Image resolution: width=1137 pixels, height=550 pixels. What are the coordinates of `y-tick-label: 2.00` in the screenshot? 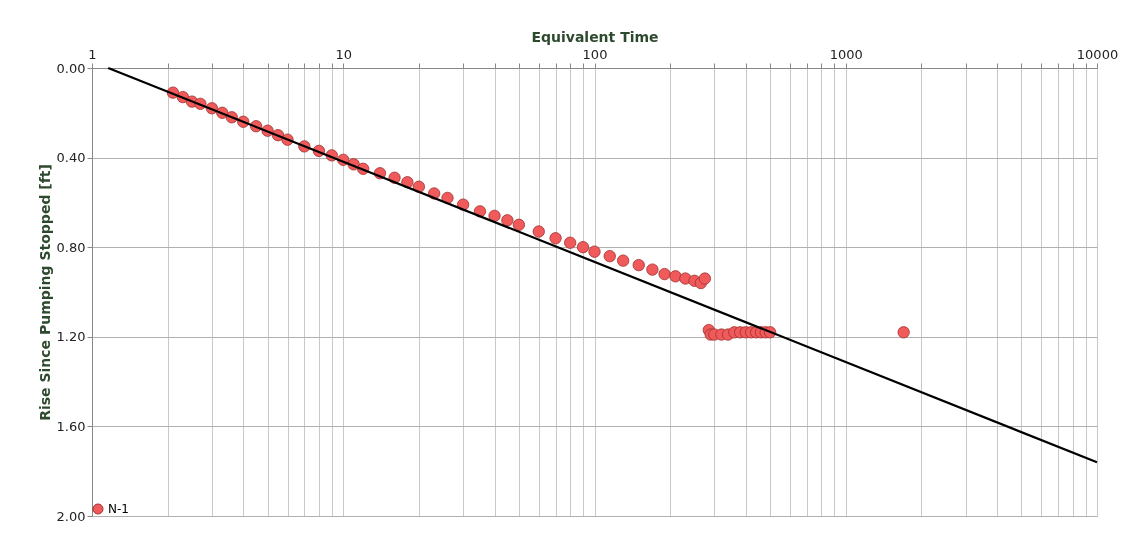 It's located at (71, 516).